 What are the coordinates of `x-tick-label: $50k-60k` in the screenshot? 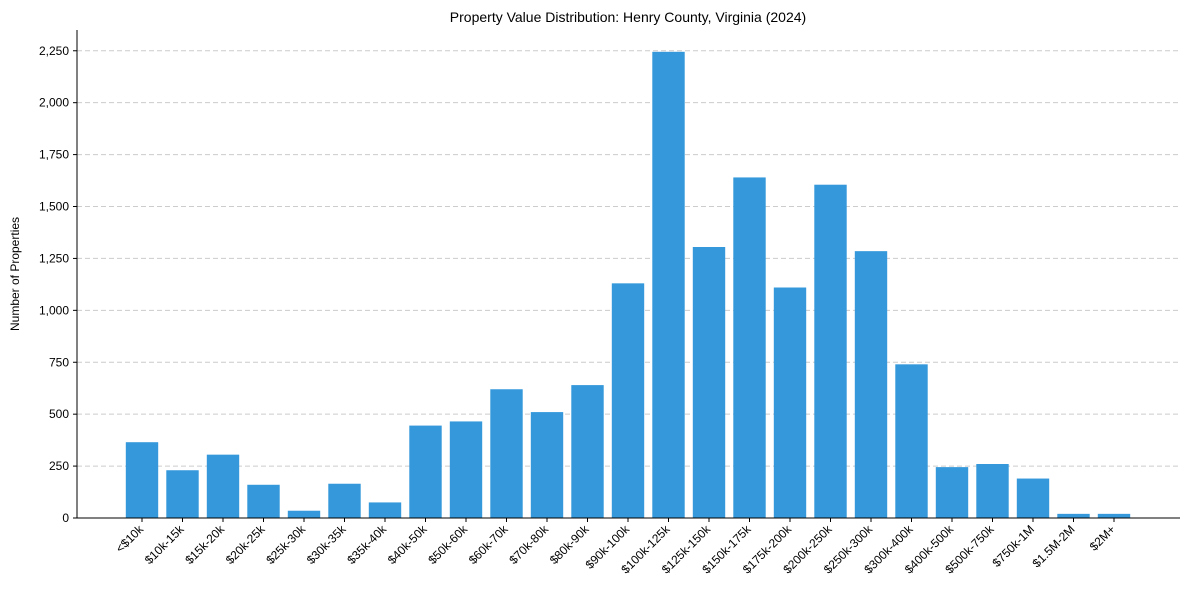 It's located at (448, 545).